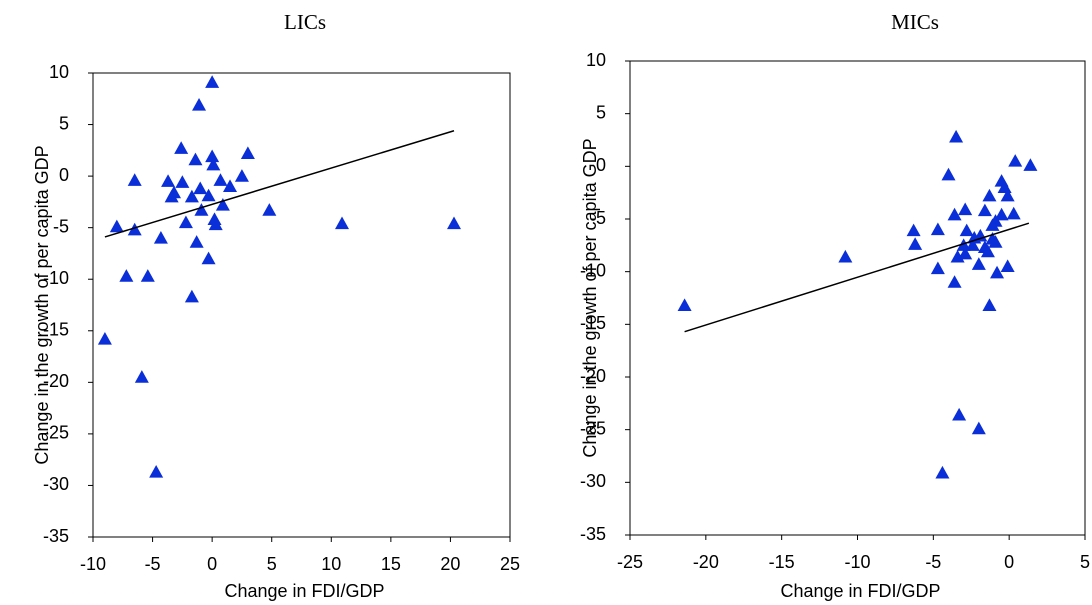 This screenshot has height=605, width=1092. Describe the element at coordinates (915, 22) in the screenshot. I see `chart-title: MICs` at that location.